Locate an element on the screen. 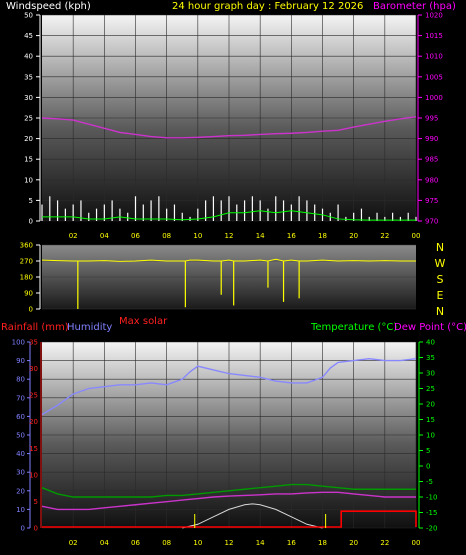 The image size is (466, 555). panel3-x-tick-label: 20 is located at coordinates (353, 543).